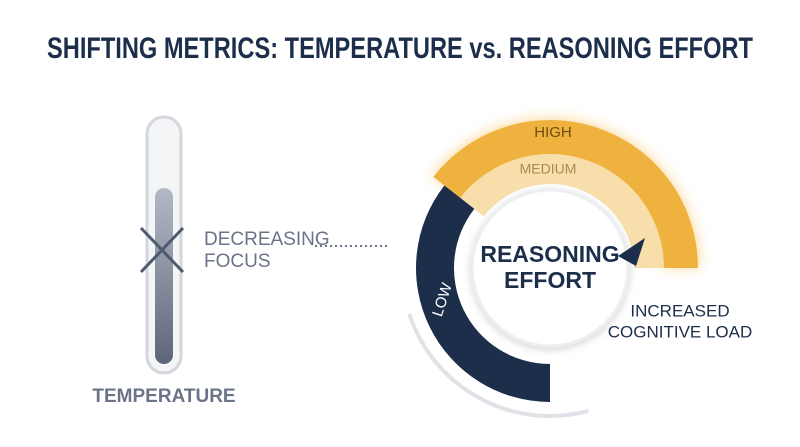  Describe the element at coordinates (680, 331) in the screenshot. I see `annotation-line: COGNITIVE LOAD` at that location.